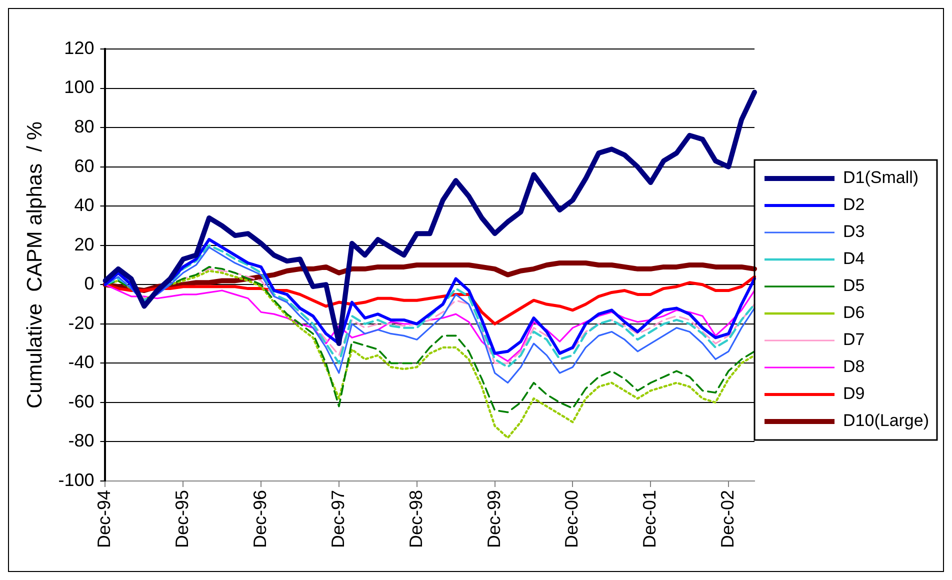  What do you see at coordinates (81, 362) in the screenshot?
I see `y-tick-label: -40` at bounding box center [81, 362].